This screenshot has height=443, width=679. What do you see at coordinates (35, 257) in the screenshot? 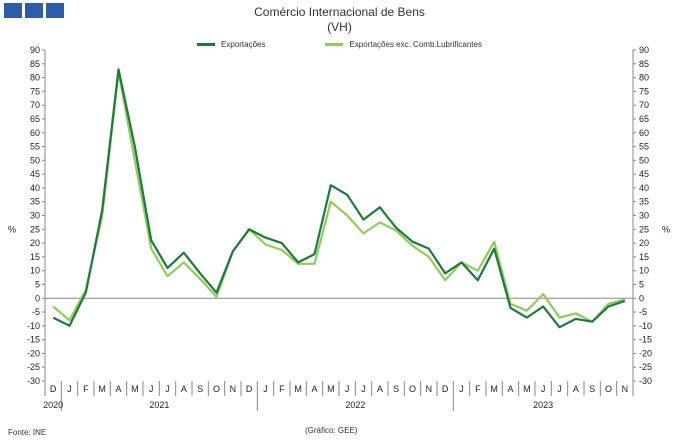
I see `y-tick-label-left: 15` at bounding box center [35, 257].